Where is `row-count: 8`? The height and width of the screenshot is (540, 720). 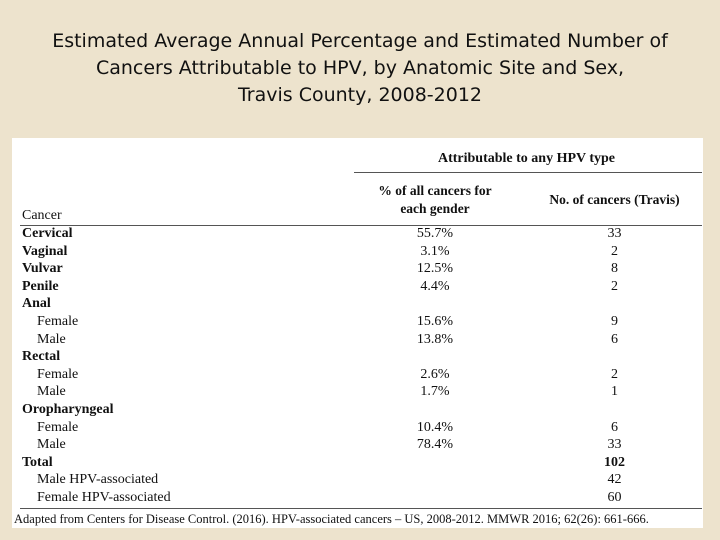
row-count: 8 is located at coordinates (614, 269).